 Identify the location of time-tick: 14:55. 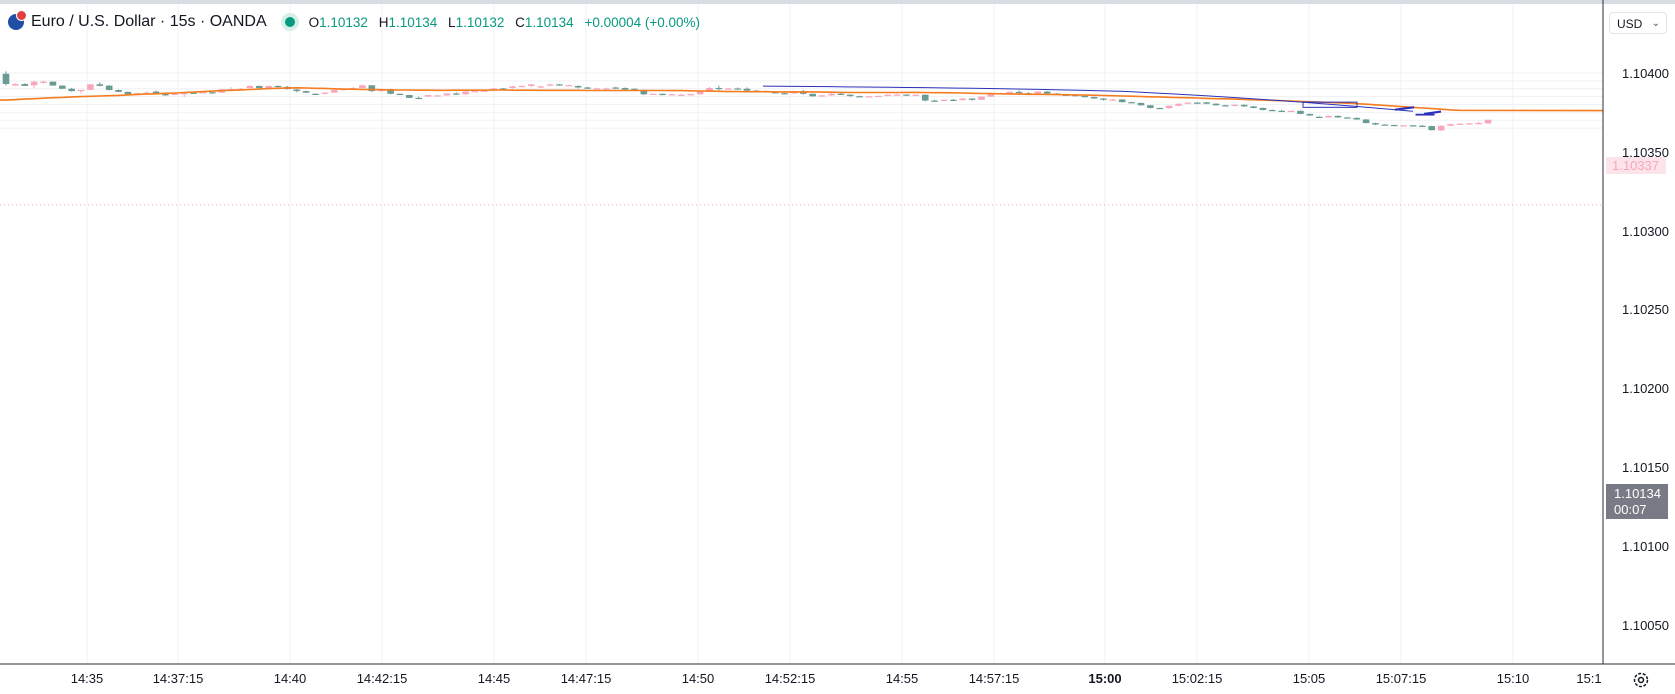
(902, 678).